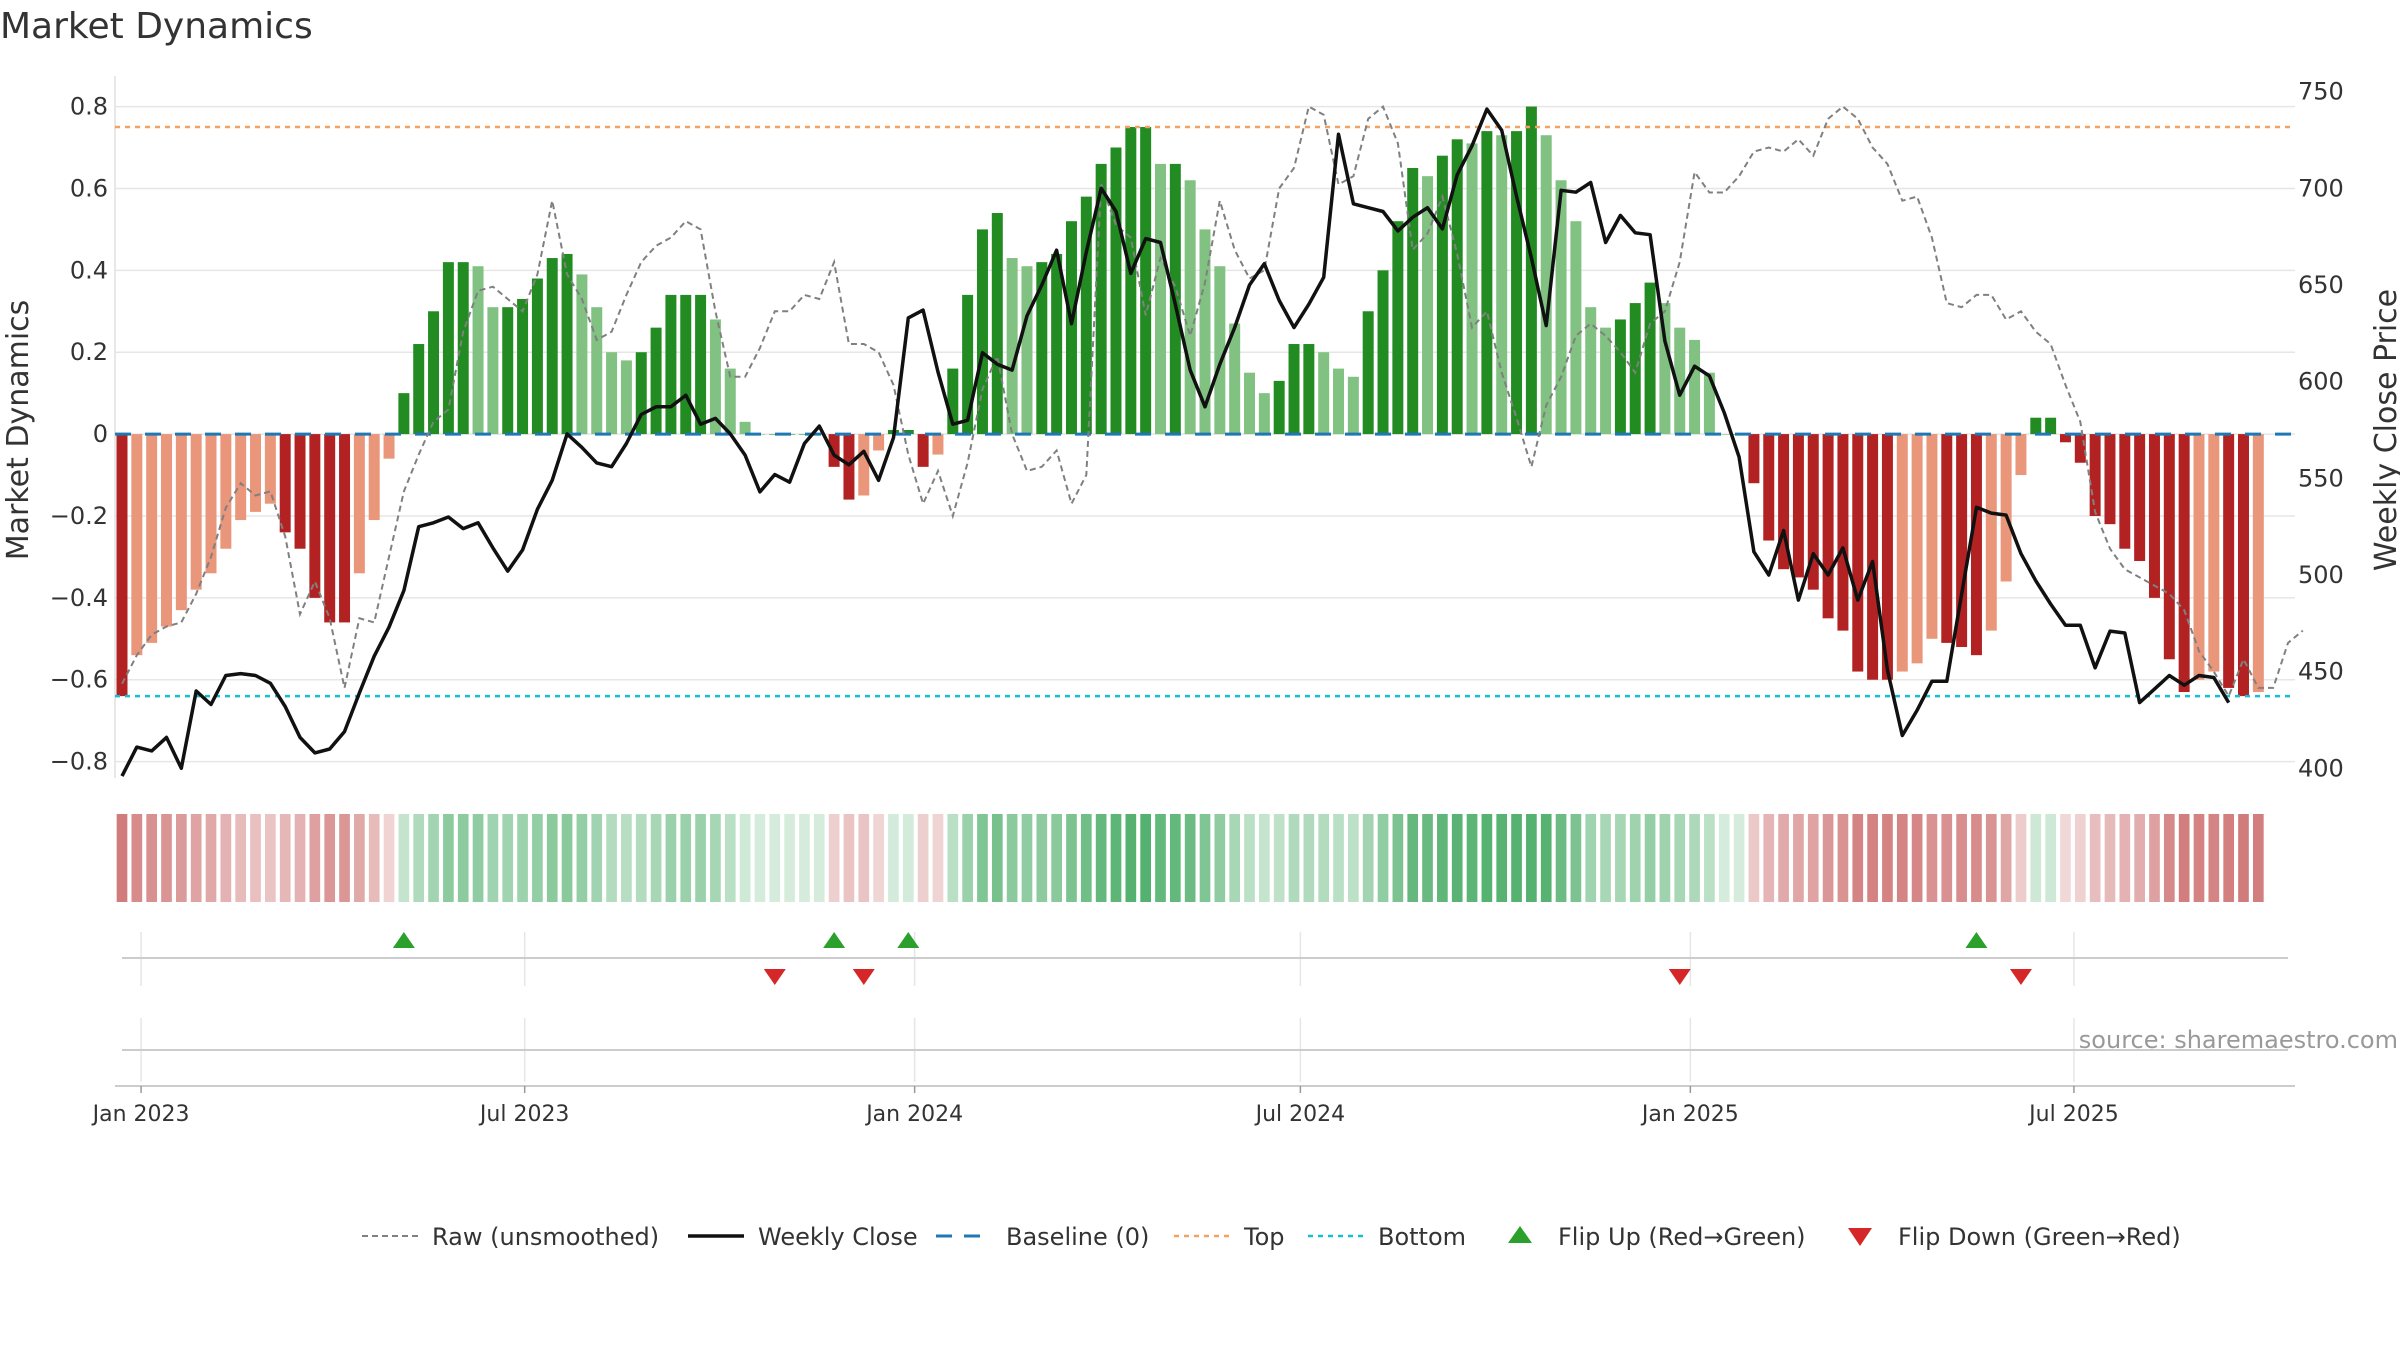 The image size is (2400, 1354). I want to click on flip-down-marker, so click(2020, 977).